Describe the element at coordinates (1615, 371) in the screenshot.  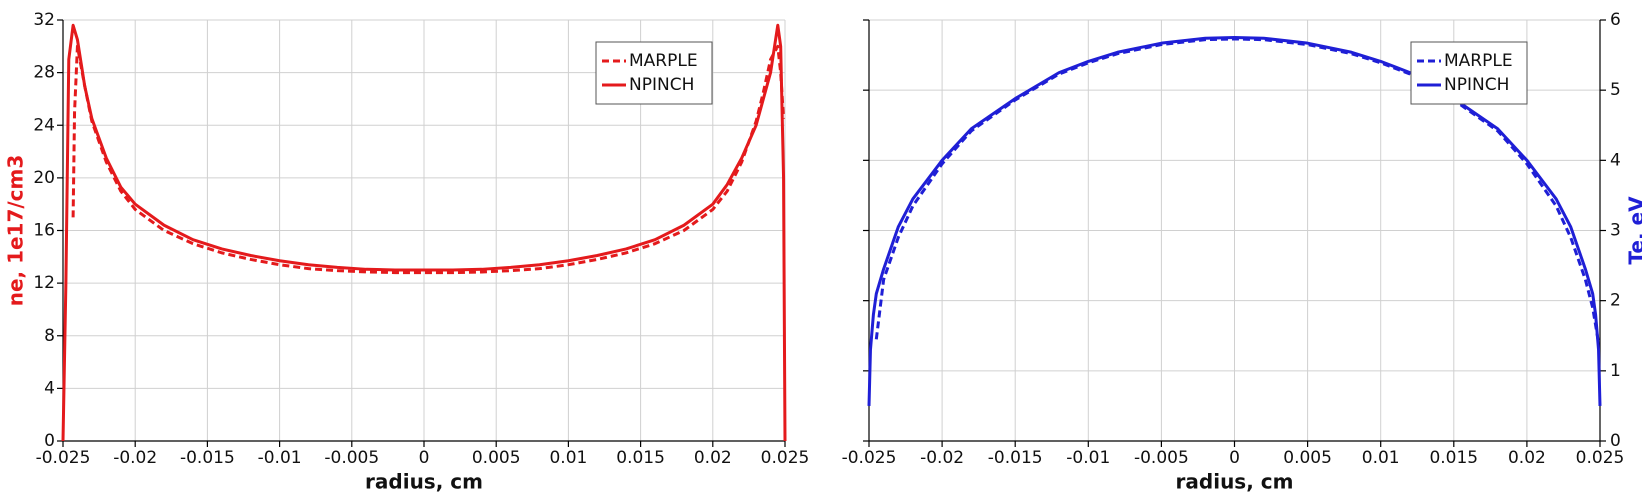
I see `y-tick-label: 1` at that location.